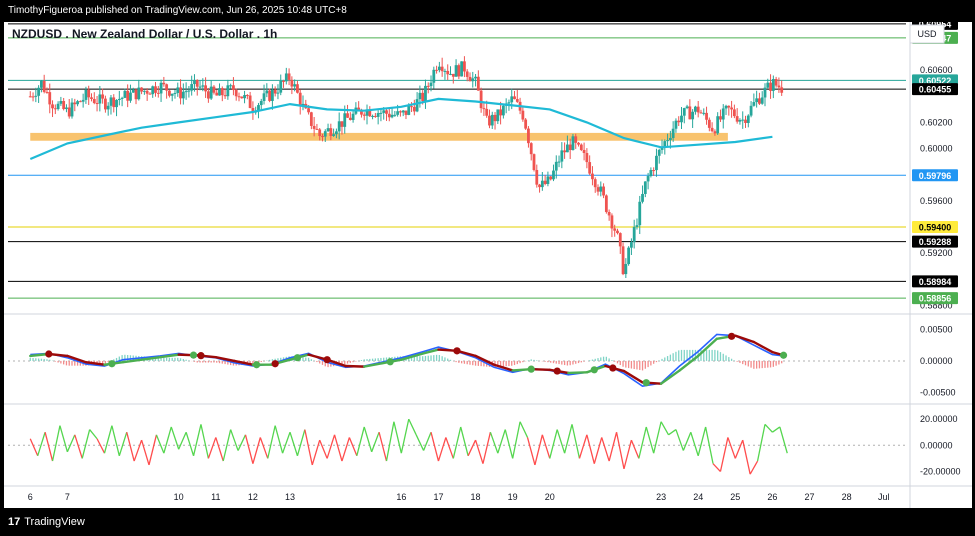  I want to click on time-tick-label: 26, so click(772, 497).